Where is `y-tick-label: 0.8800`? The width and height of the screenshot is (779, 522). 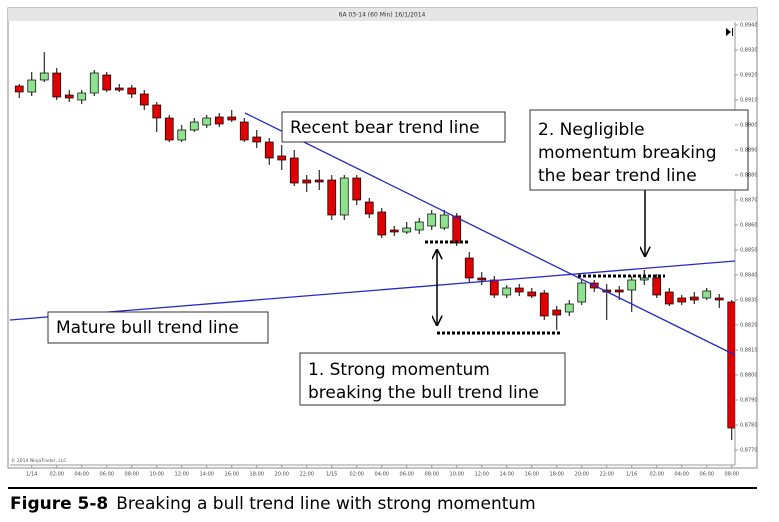
y-tick-label: 0.8800 is located at coordinates (749, 376).